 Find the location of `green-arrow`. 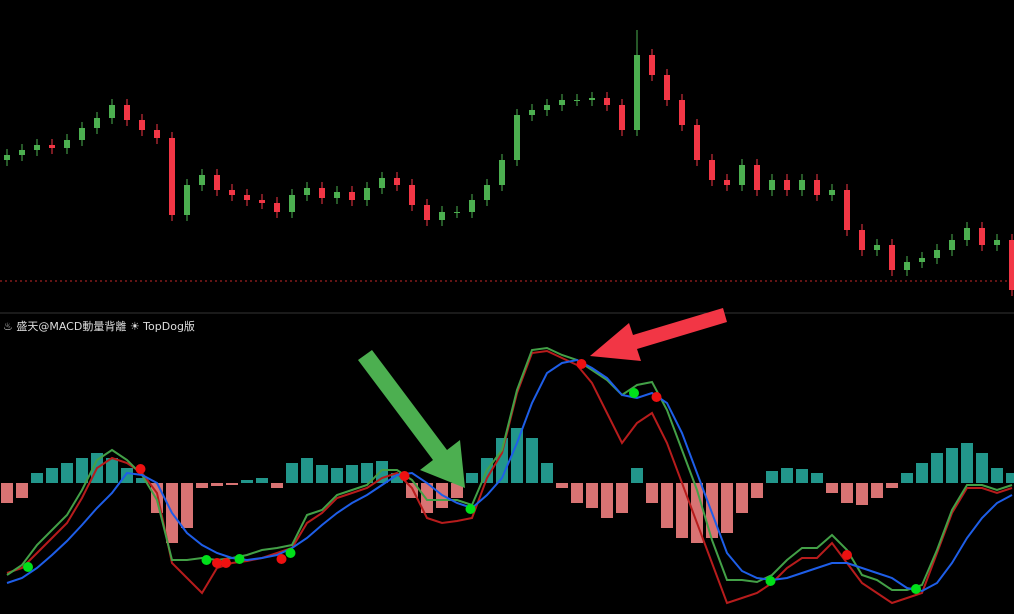

green-arrow is located at coordinates (411, 419).